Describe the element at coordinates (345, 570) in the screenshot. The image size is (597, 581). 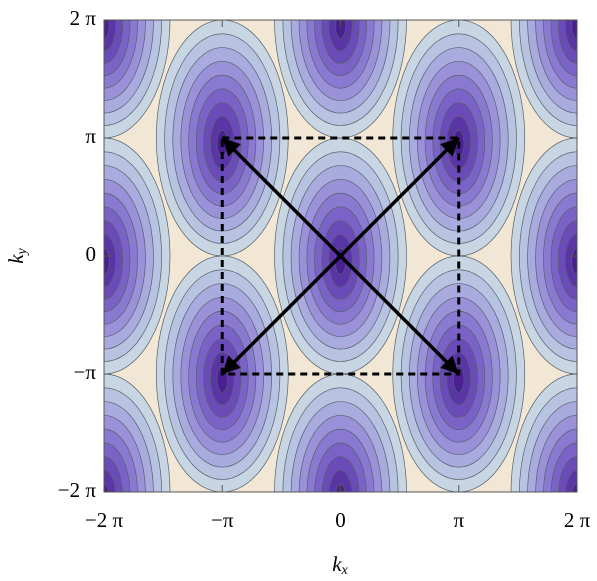
I see `x-label-sub: x` at that location.